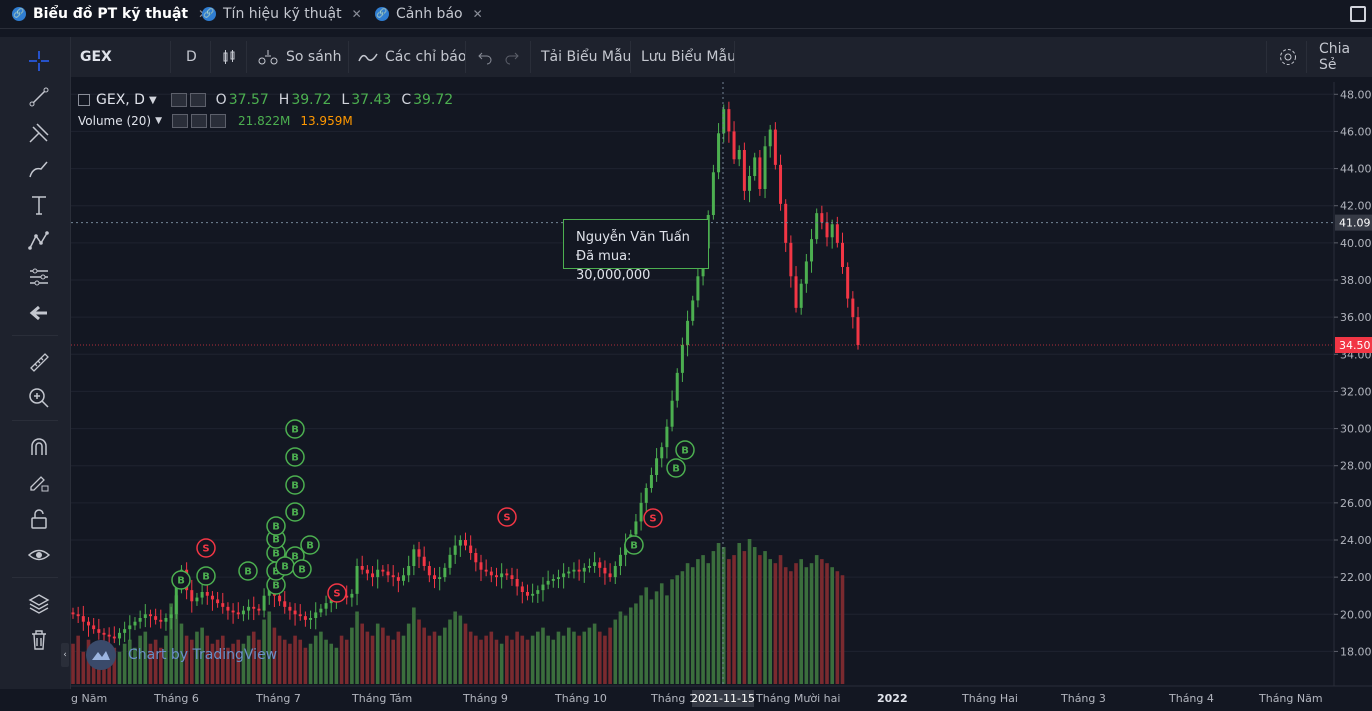  What do you see at coordinates (209, 14) in the screenshot?
I see `link-icon: 🔗` at bounding box center [209, 14].